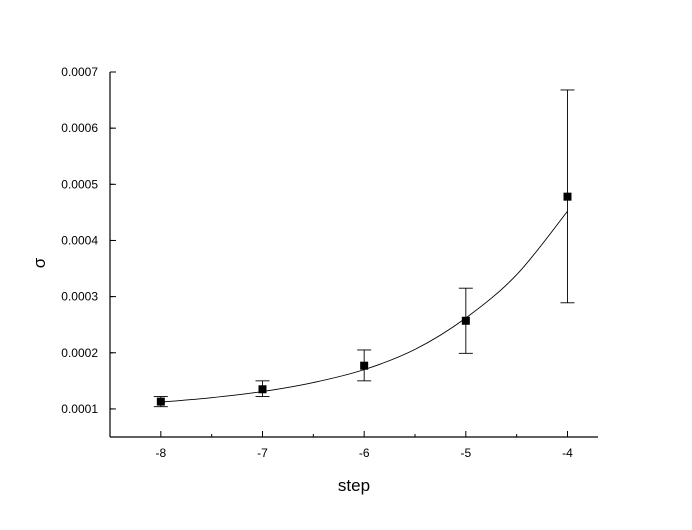  What do you see at coordinates (79, 353) in the screenshot?
I see `y-tick-label: 0.0002` at bounding box center [79, 353].